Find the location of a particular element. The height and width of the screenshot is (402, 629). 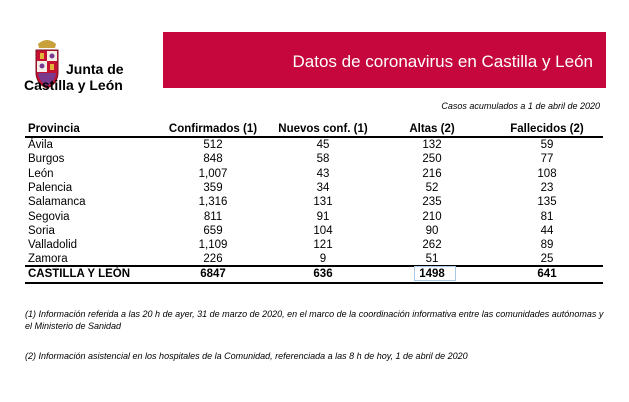

table-cell: 77 is located at coordinates (547, 159).